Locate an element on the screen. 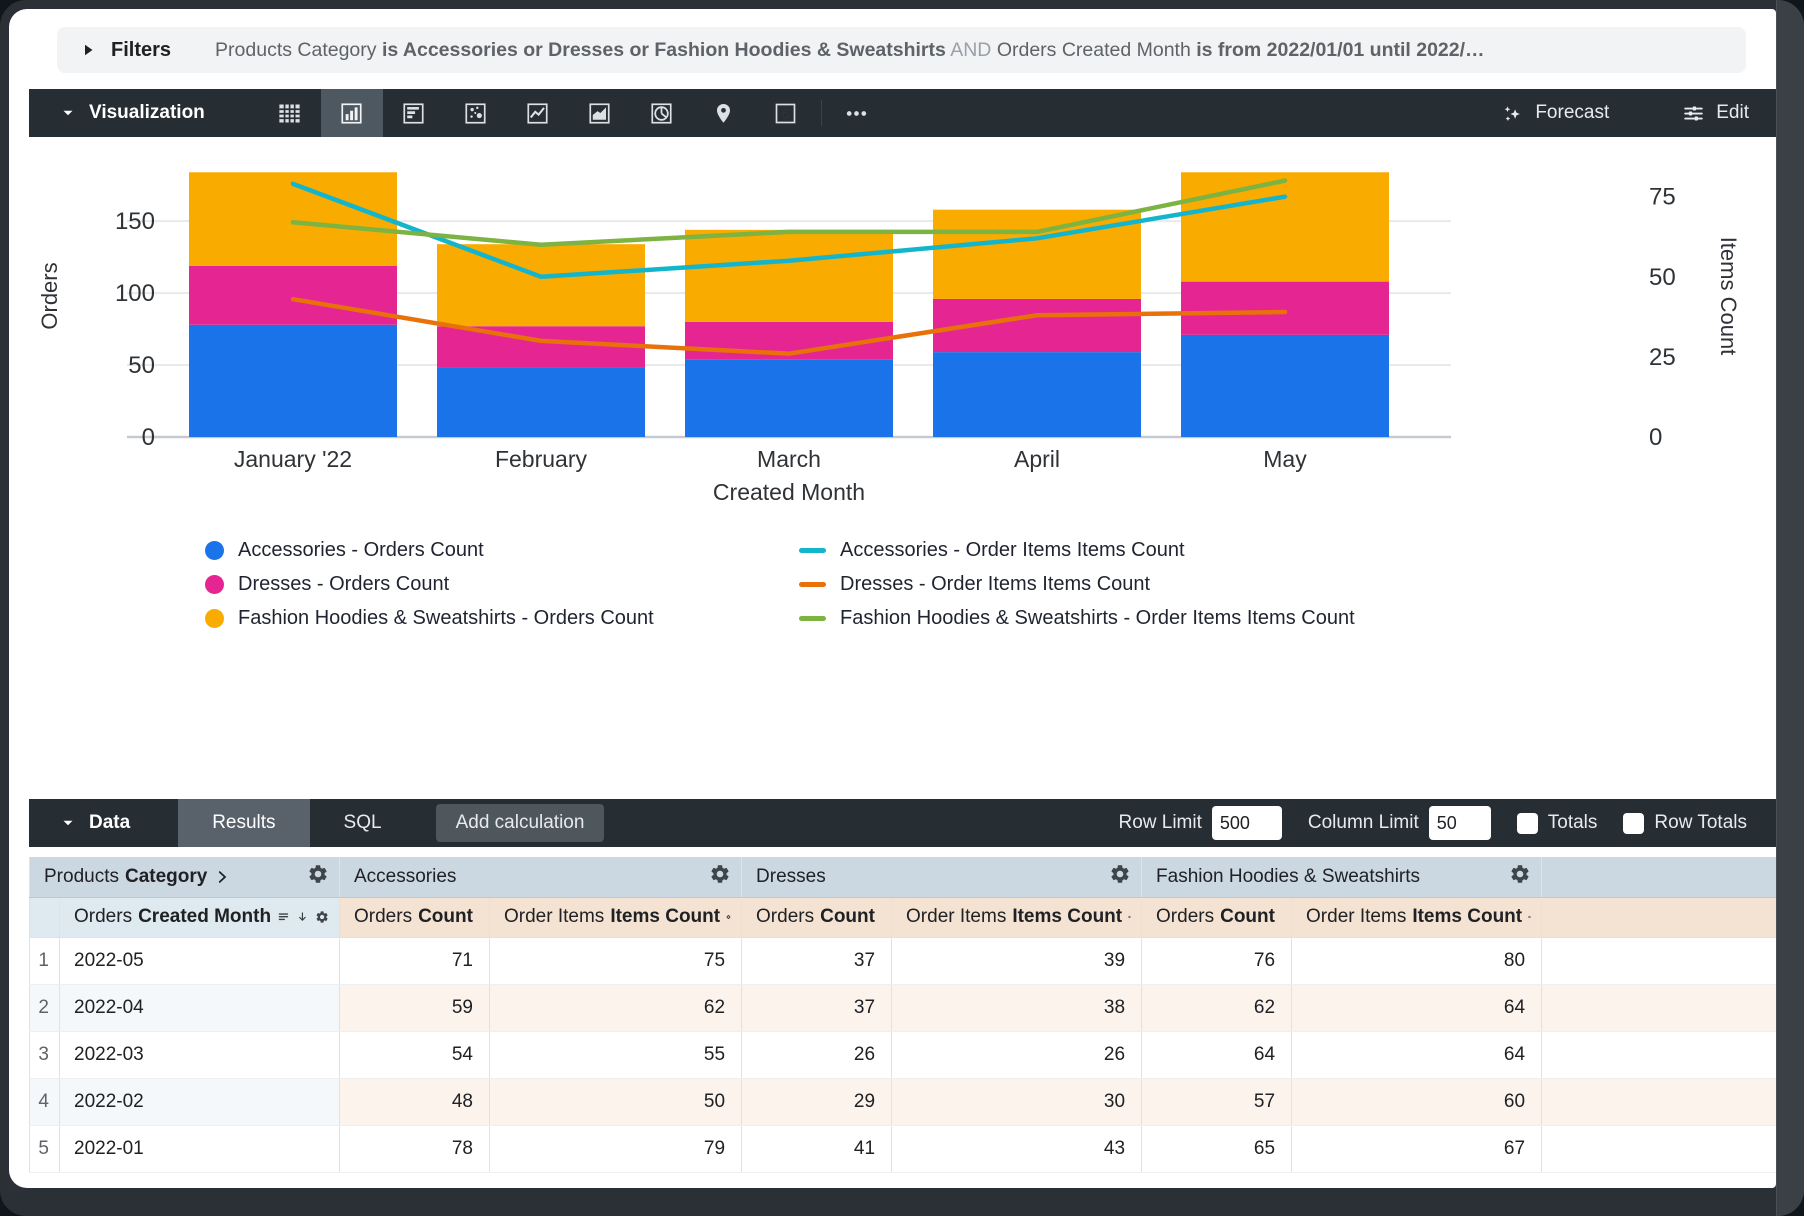 This screenshot has height=1216, width=1804. scatter-chart-button is located at coordinates (476, 113).